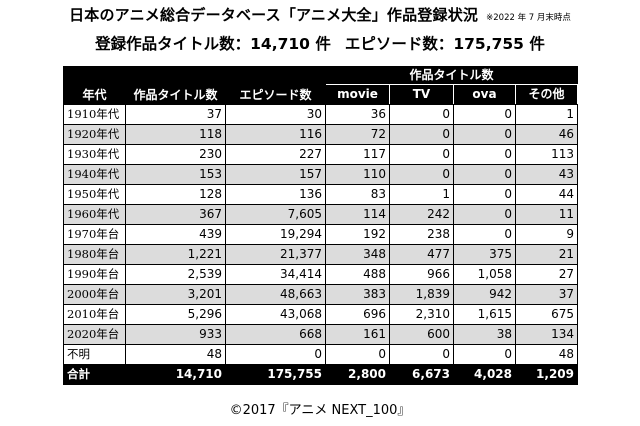 The height and width of the screenshot is (426, 640). Describe the element at coordinates (94, 234) in the screenshot. I see `cell-era: 1970年台` at that location.